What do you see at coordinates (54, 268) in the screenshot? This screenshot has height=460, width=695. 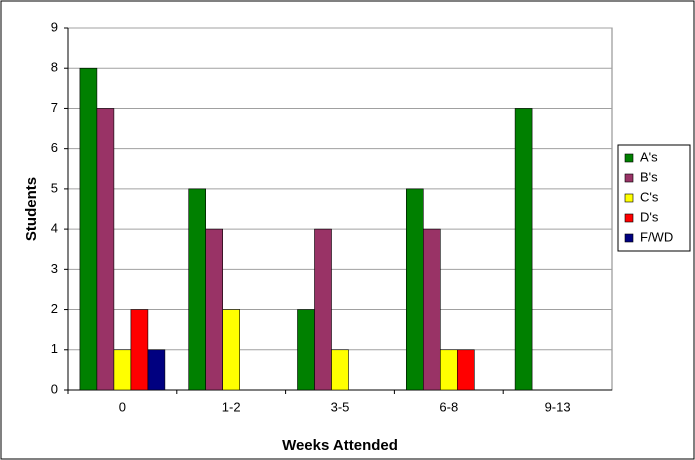 I see `y-tick-label: 3` at bounding box center [54, 268].